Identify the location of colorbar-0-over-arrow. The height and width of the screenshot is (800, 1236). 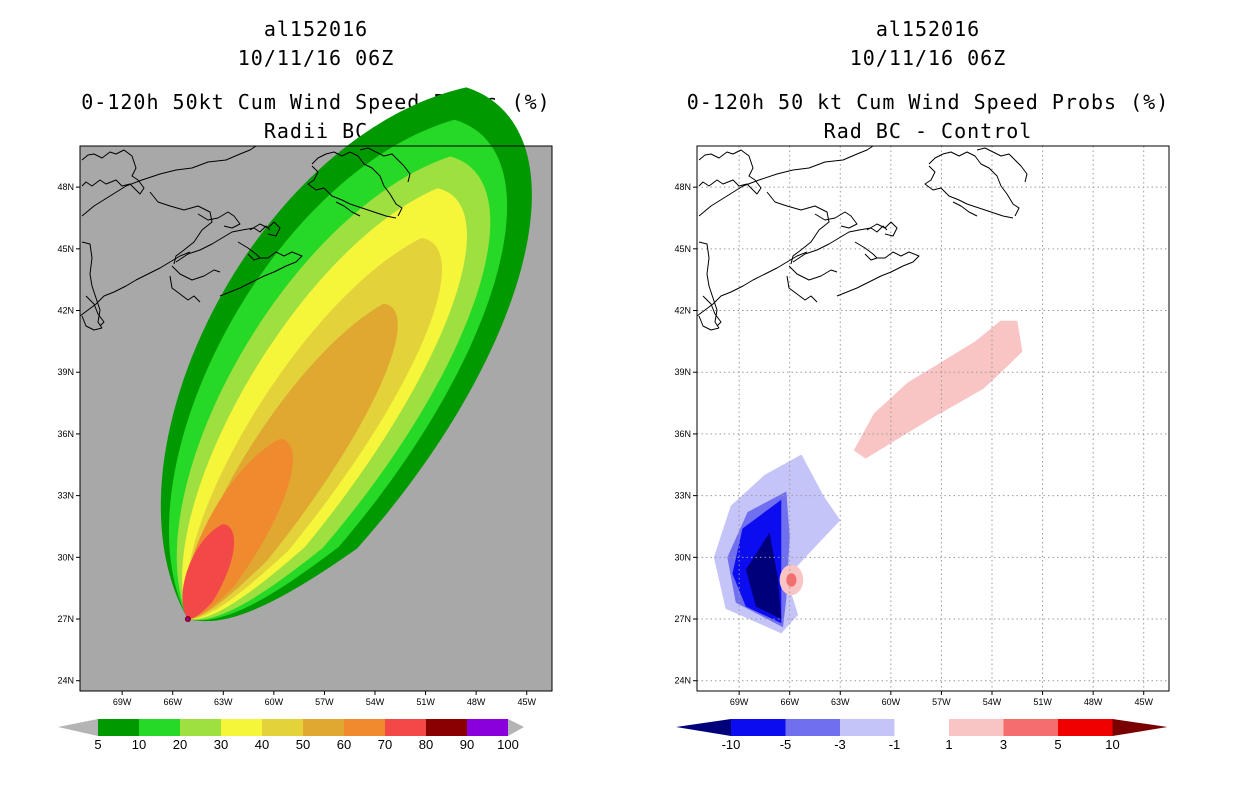
(516, 727).